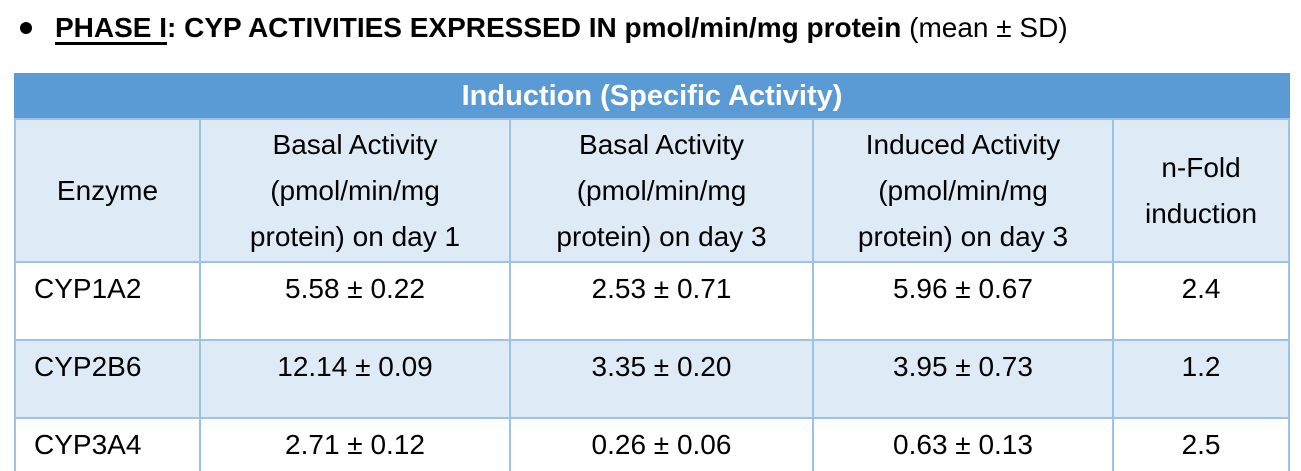 Image resolution: width=1301 pixels, height=471 pixels. Describe the element at coordinates (1201, 379) in the screenshot. I see `cell-nfold: 1.2` at that location.